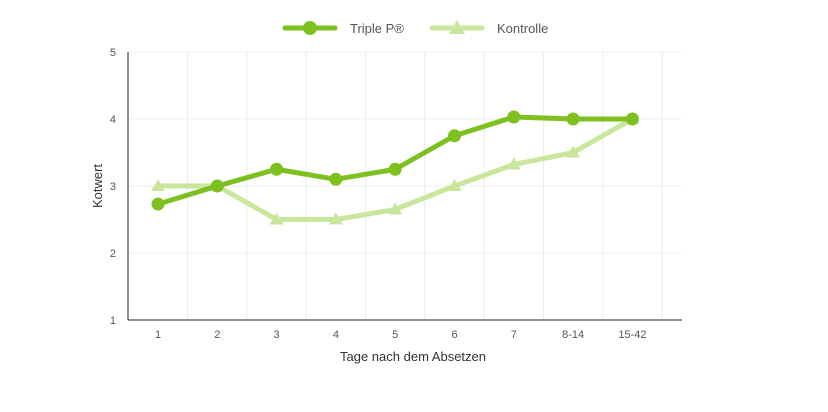 The width and height of the screenshot is (828, 412). Describe the element at coordinates (522, 28) in the screenshot. I see `legend-label: Kontrolle` at that location.